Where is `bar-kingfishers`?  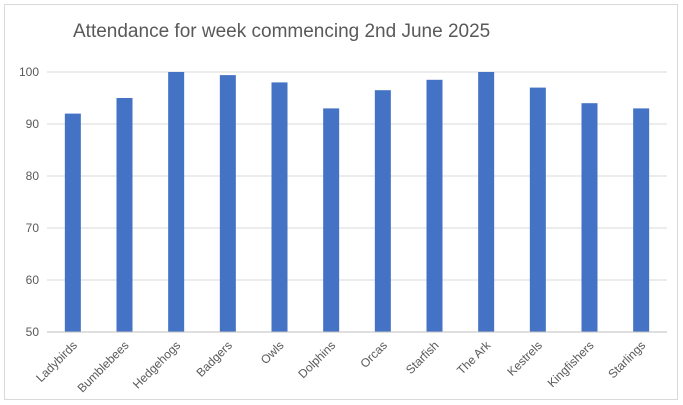 bar-kingfishers is located at coordinates (589, 217).